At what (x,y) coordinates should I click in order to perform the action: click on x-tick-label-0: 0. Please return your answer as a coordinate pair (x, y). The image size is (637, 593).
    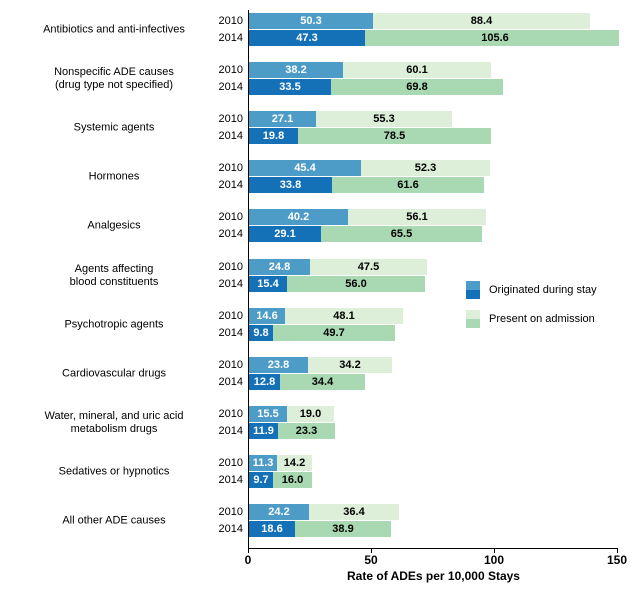
    Looking at the image, I should click on (248, 560).